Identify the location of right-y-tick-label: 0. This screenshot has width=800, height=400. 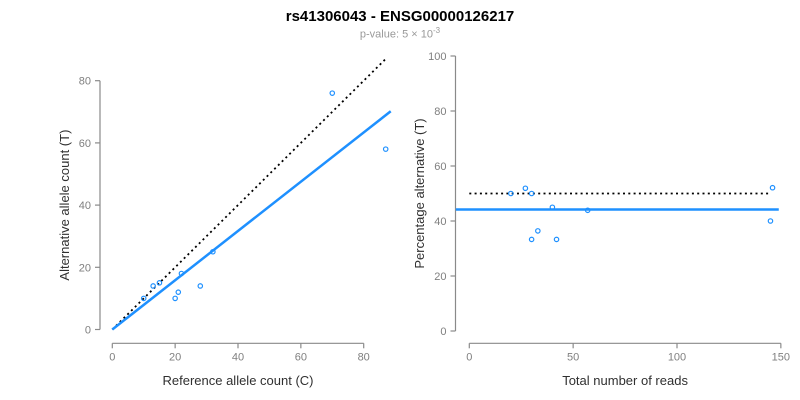
(443, 332).